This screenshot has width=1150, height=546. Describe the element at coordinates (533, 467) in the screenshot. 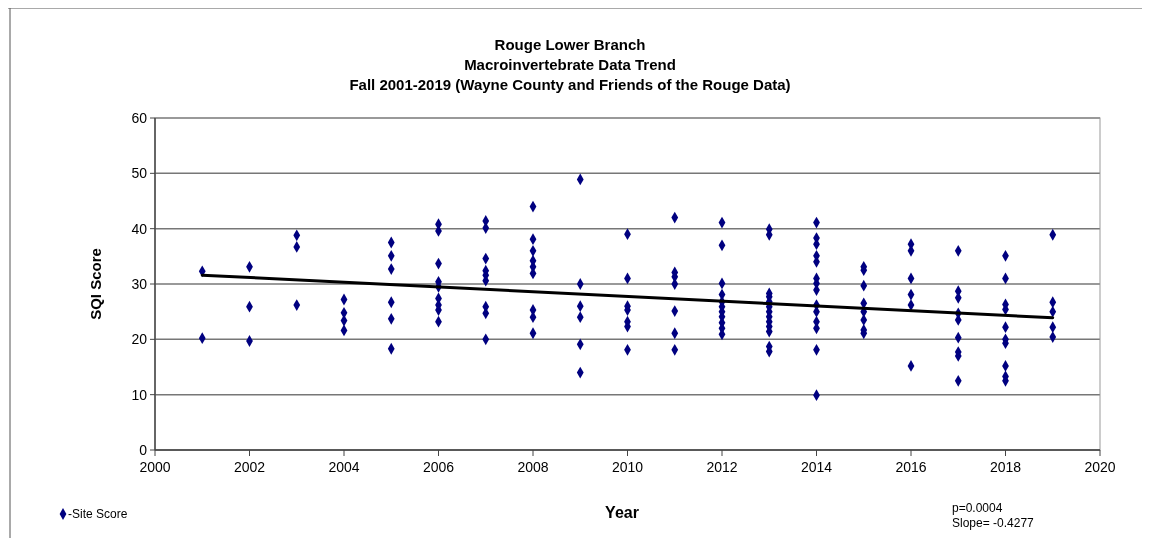

I see `x-tick-label: 2008` at that location.